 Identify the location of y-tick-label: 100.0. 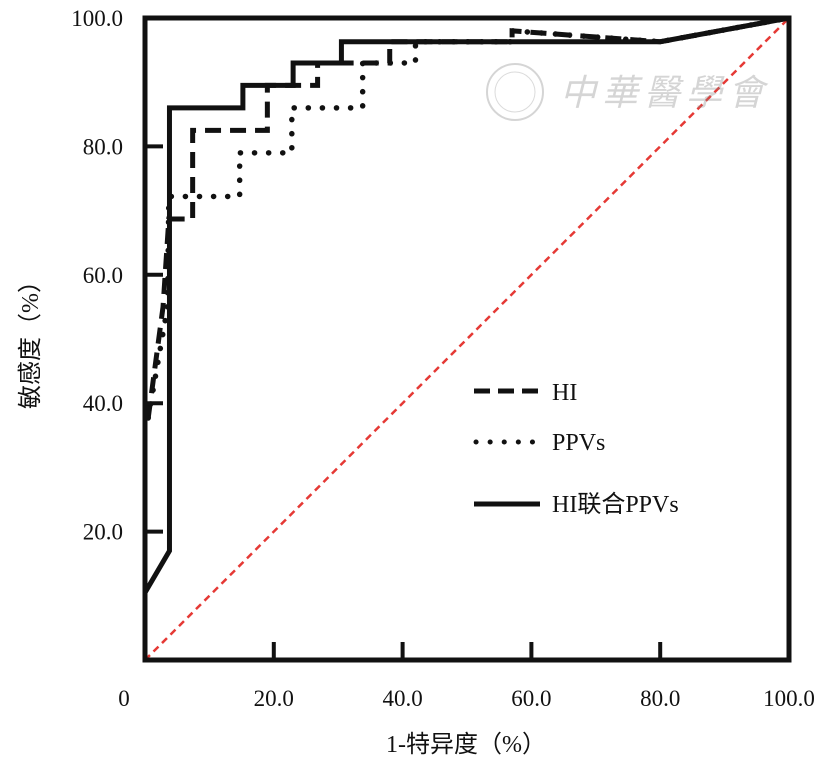
(97, 18).